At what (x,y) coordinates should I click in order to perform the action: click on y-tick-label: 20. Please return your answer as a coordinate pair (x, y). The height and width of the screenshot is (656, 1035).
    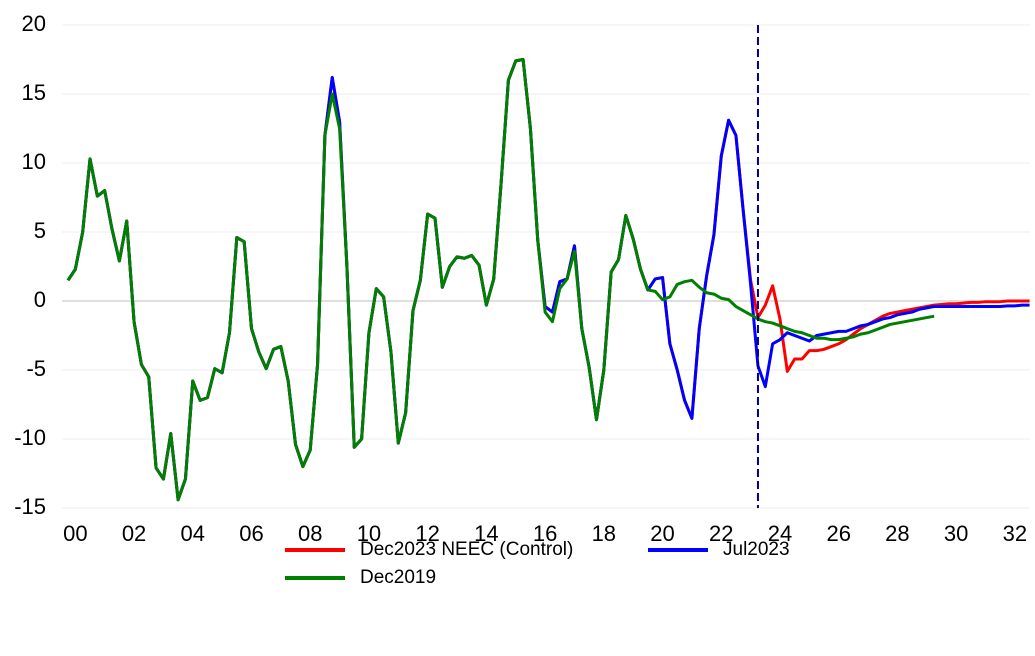
    Looking at the image, I should click on (34, 23).